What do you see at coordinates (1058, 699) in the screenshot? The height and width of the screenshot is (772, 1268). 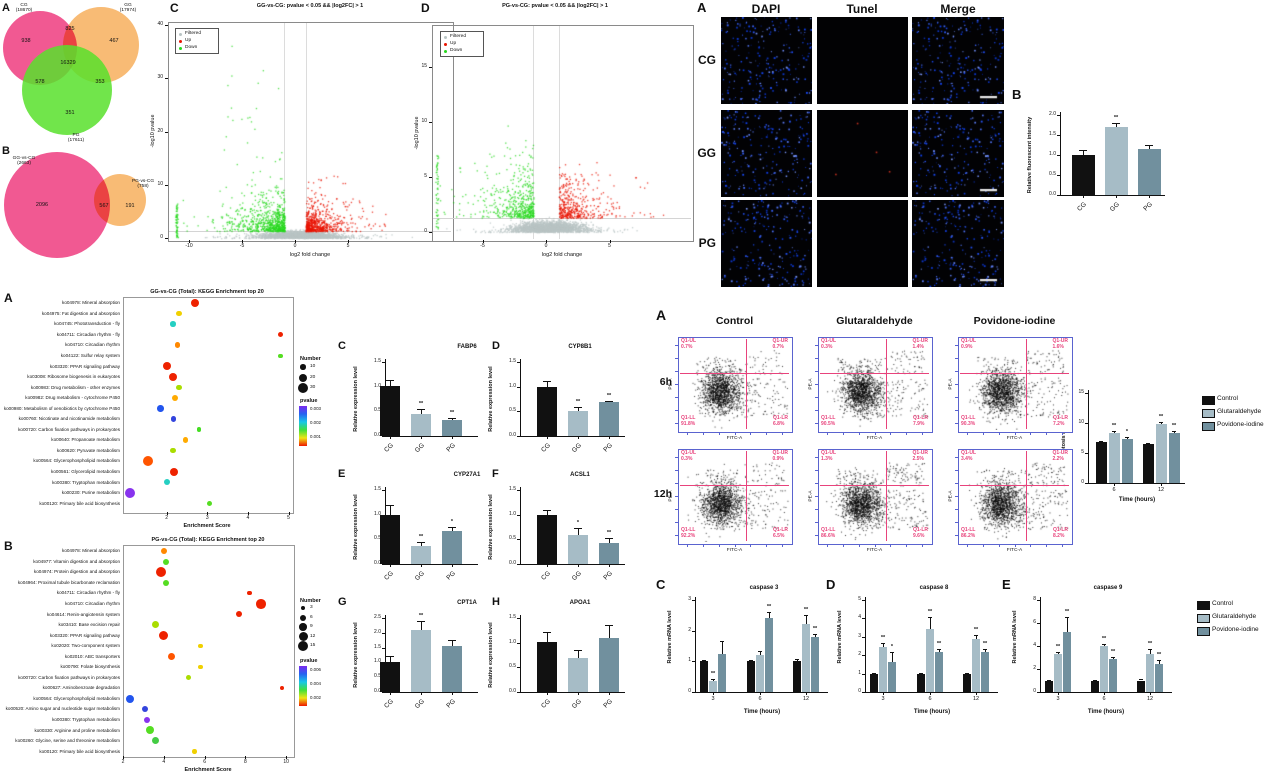 I see `x-group-label: 3` at bounding box center [1058, 699].